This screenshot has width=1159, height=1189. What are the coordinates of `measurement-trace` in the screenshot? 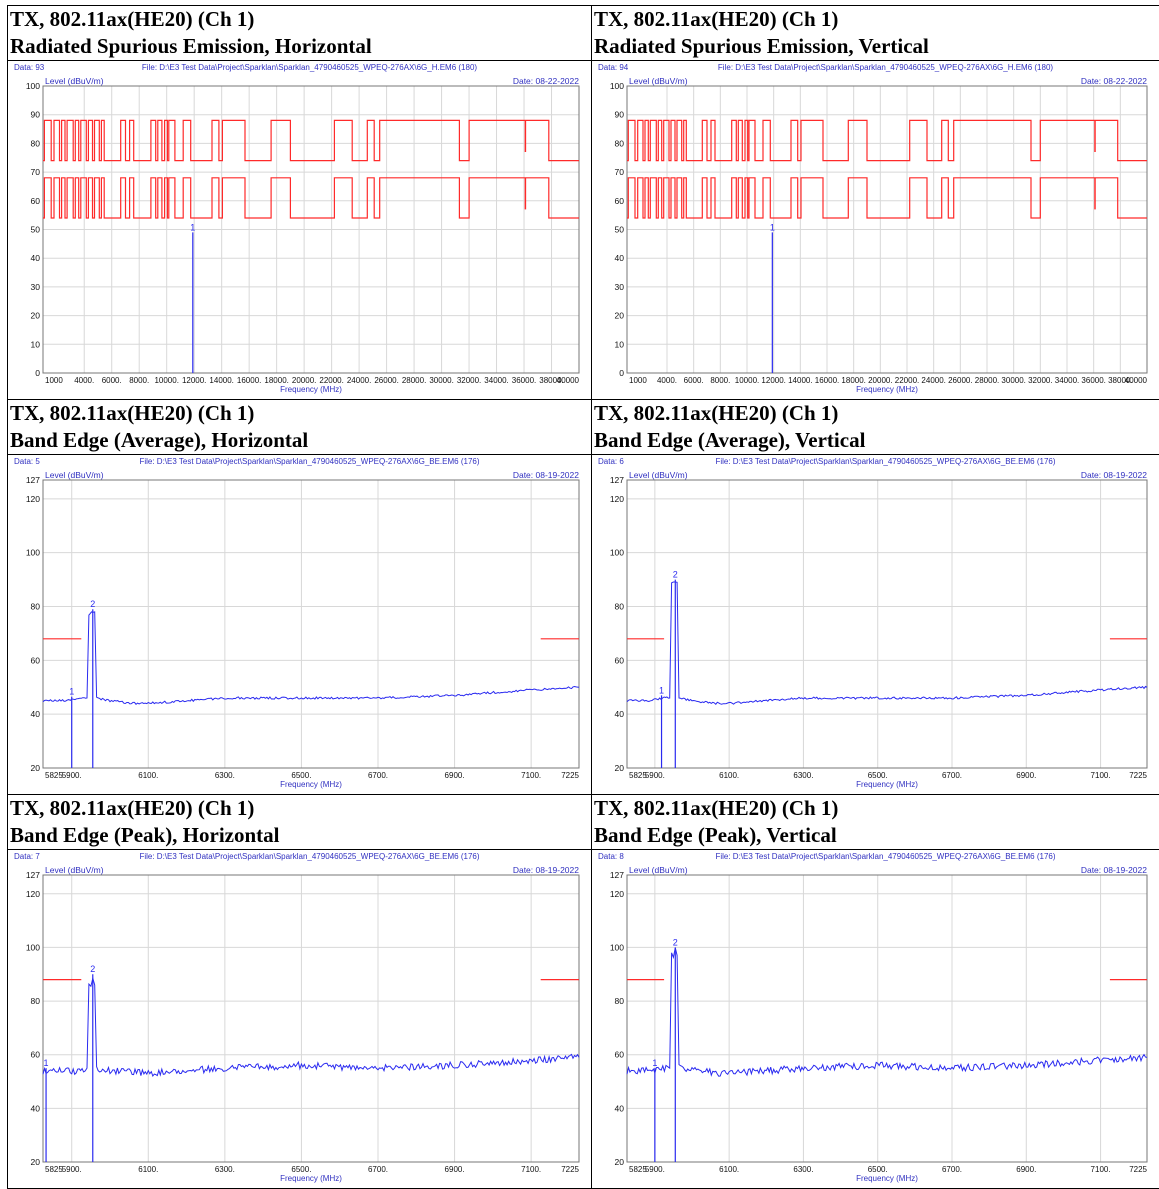 It's located at (311, 1027).